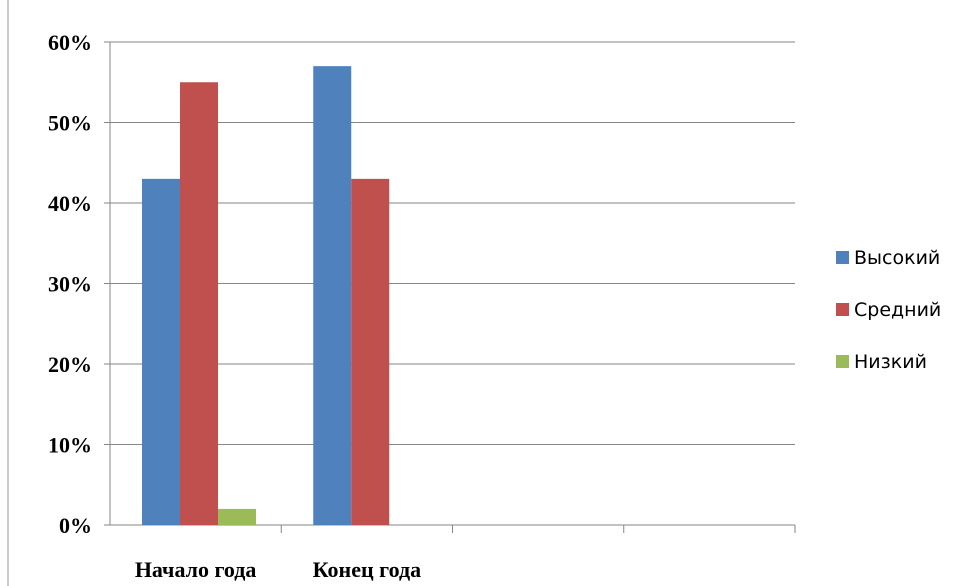  Describe the element at coordinates (196, 569) in the screenshot. I see `x-category-label: Начало года` at that location.